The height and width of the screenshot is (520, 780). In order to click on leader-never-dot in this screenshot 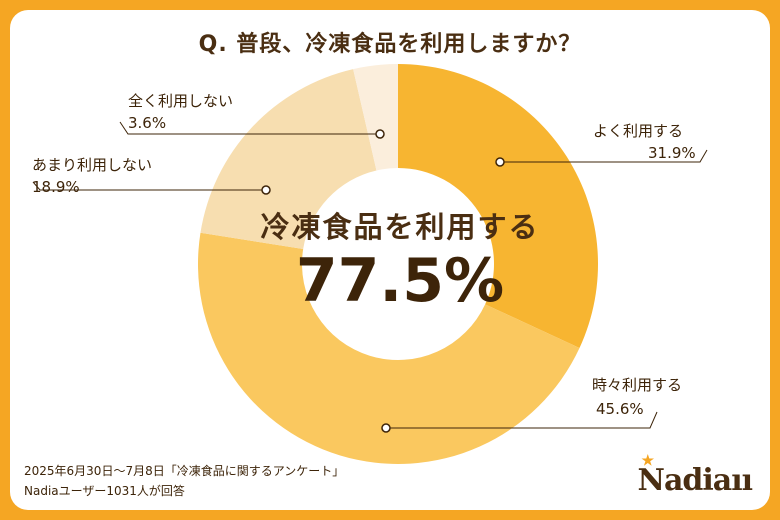, I will do `click(380, 134)`.